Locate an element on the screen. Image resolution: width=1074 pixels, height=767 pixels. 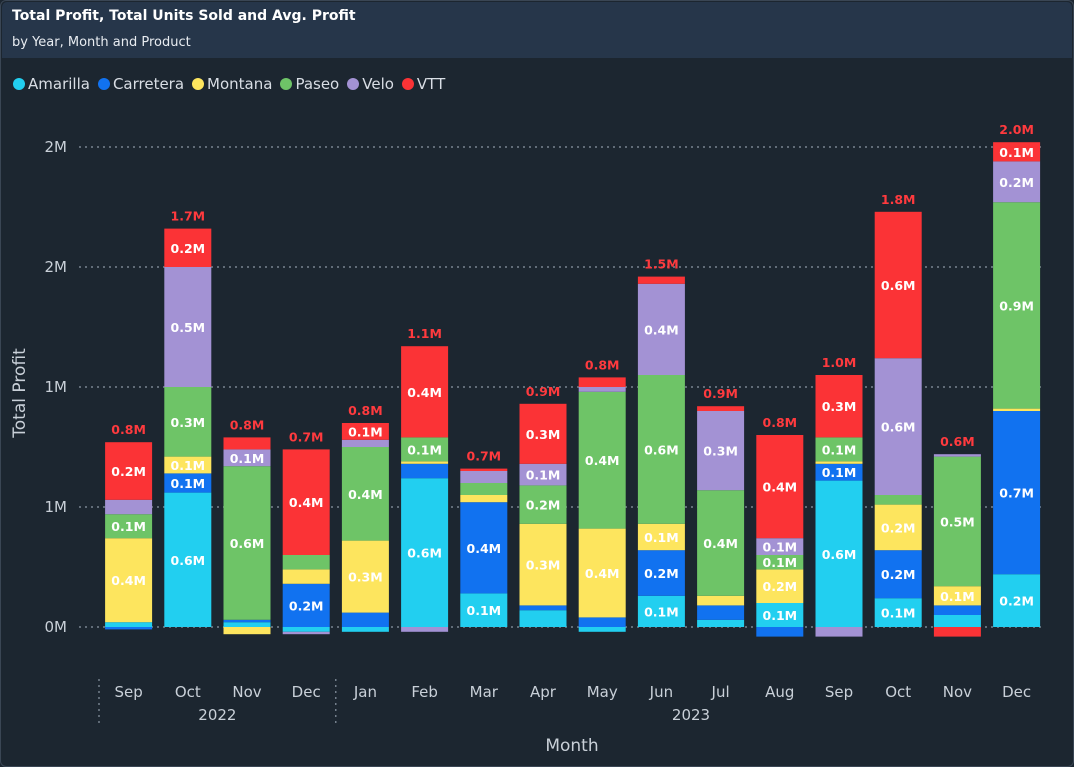
legend-swatch-velo is located at coordinates (353, 84).